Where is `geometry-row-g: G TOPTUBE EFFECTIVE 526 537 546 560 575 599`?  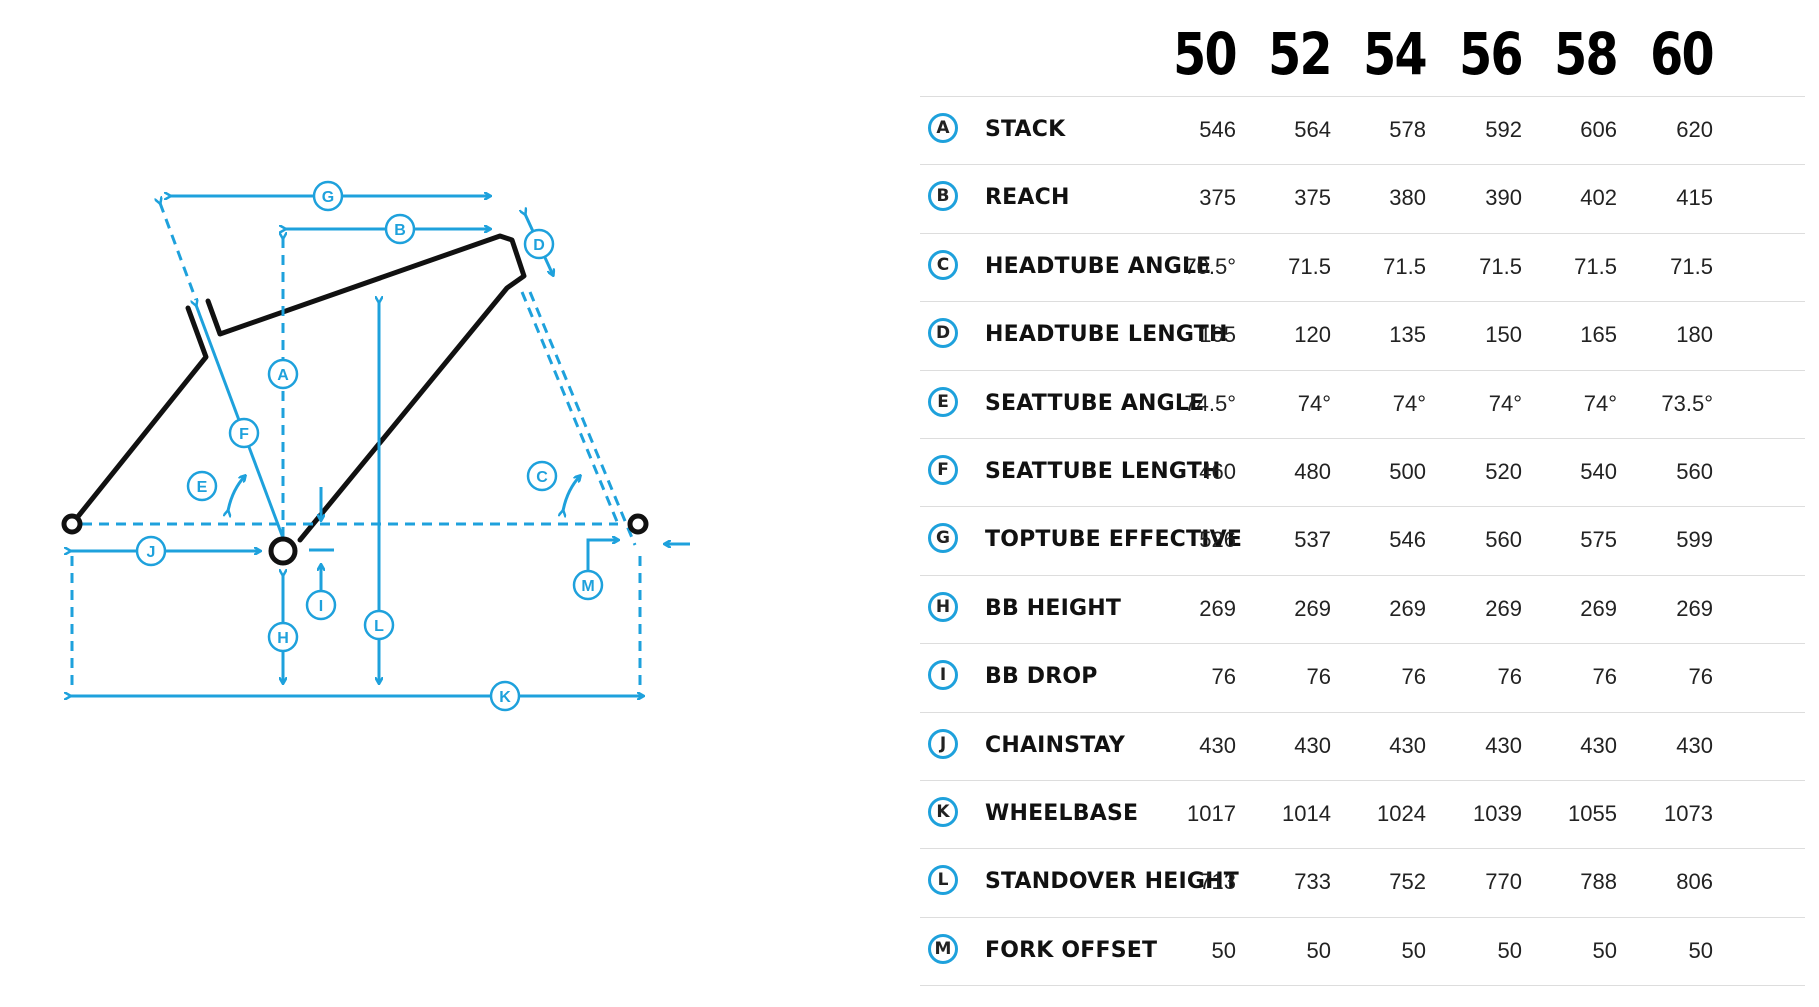
geometry-row-g: G TOPTUBE EFFECTIVE 526 537 546 560 575 599 is located at coordinates (1362, 541).